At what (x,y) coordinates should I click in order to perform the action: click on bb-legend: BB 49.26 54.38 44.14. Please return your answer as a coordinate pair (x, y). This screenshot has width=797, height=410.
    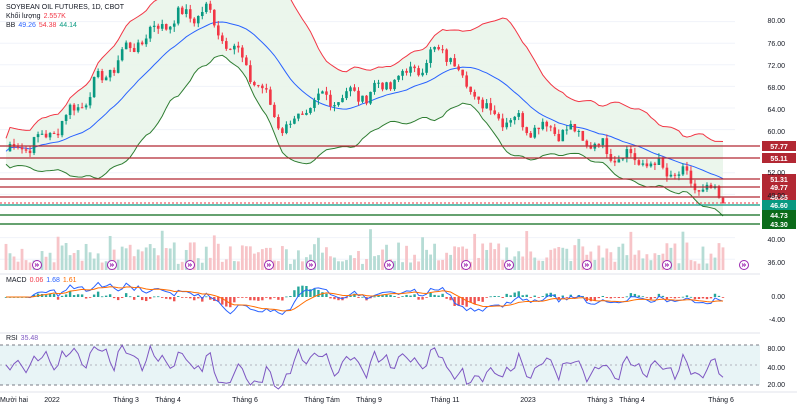
    Looking at the image, I should click on (41, 25).